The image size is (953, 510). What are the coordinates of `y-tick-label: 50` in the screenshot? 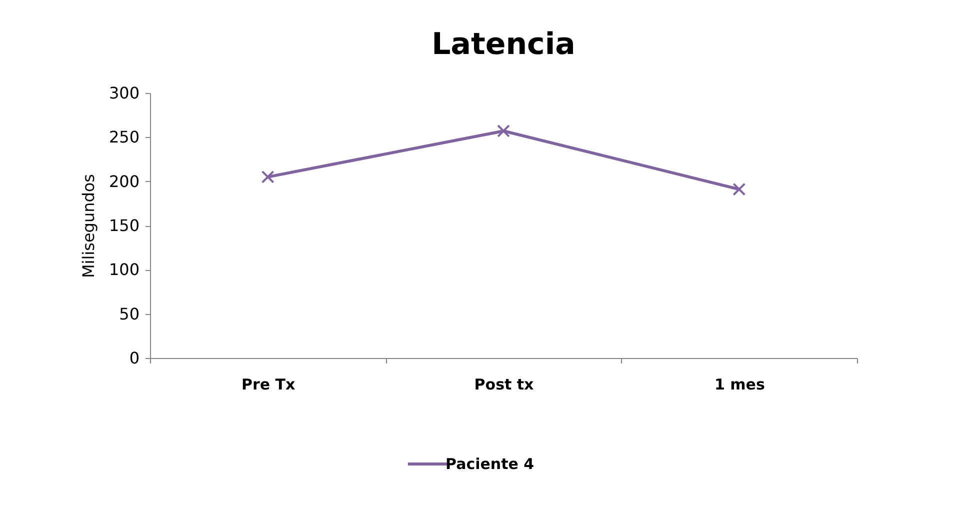 It's located at (129, 314).